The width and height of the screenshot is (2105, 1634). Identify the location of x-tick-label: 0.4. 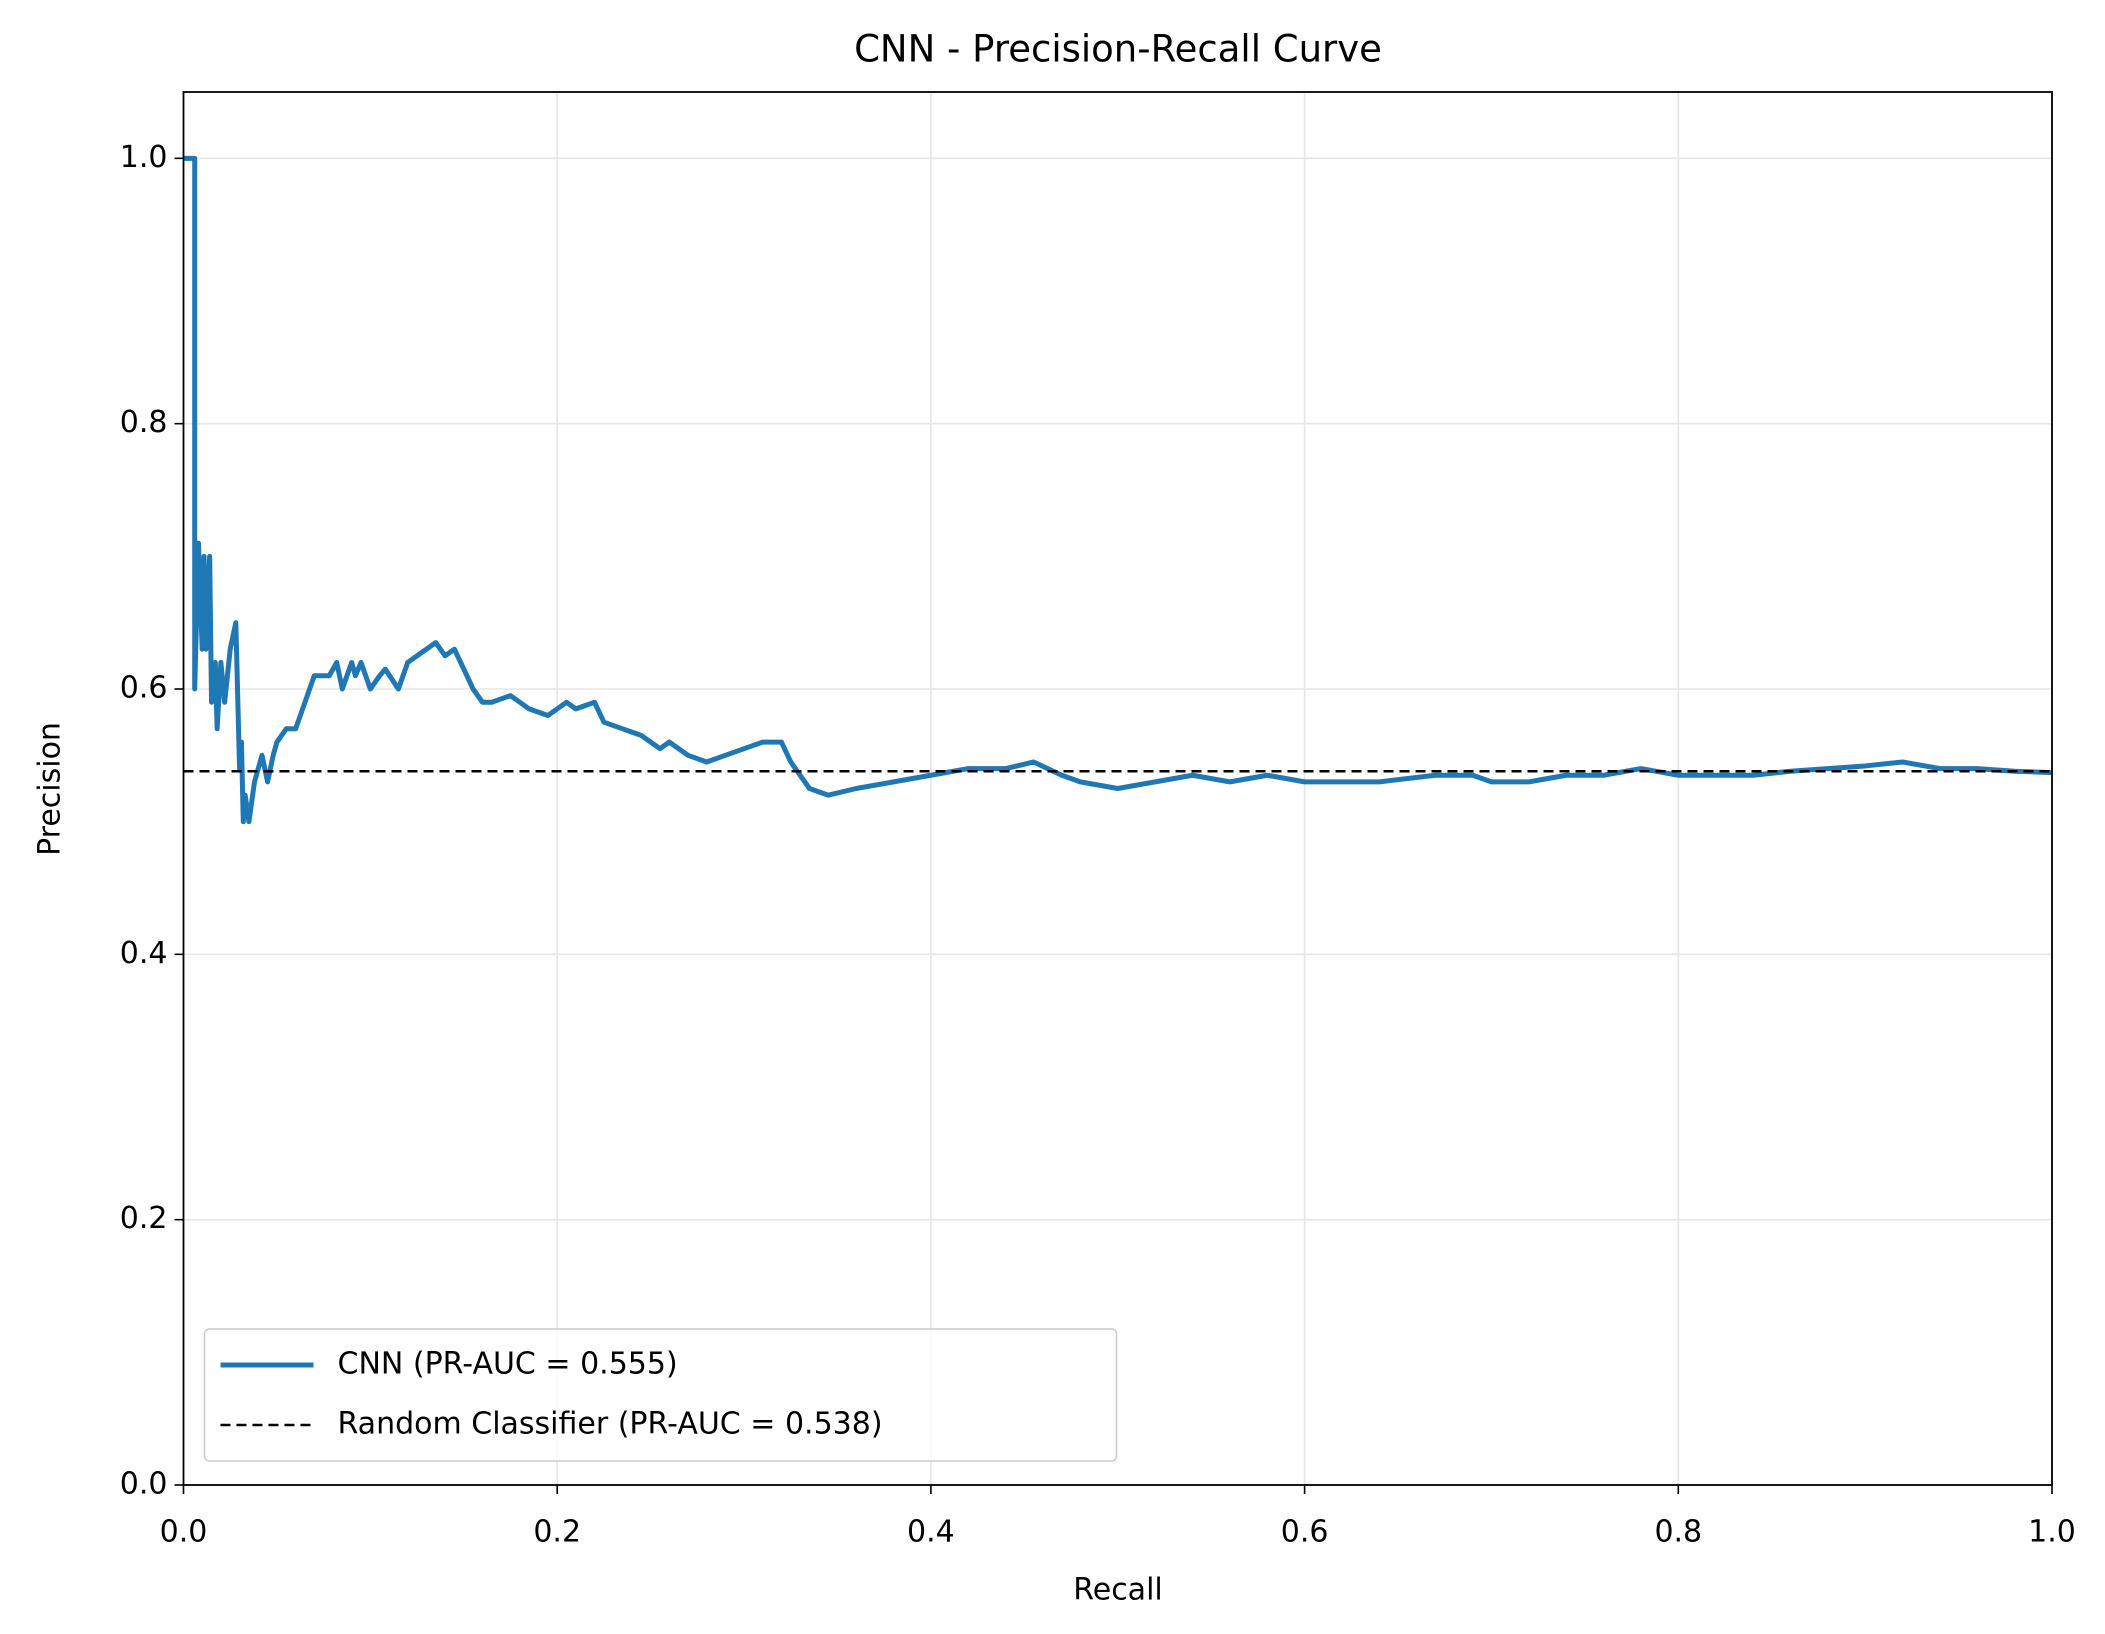
(931, 1532).